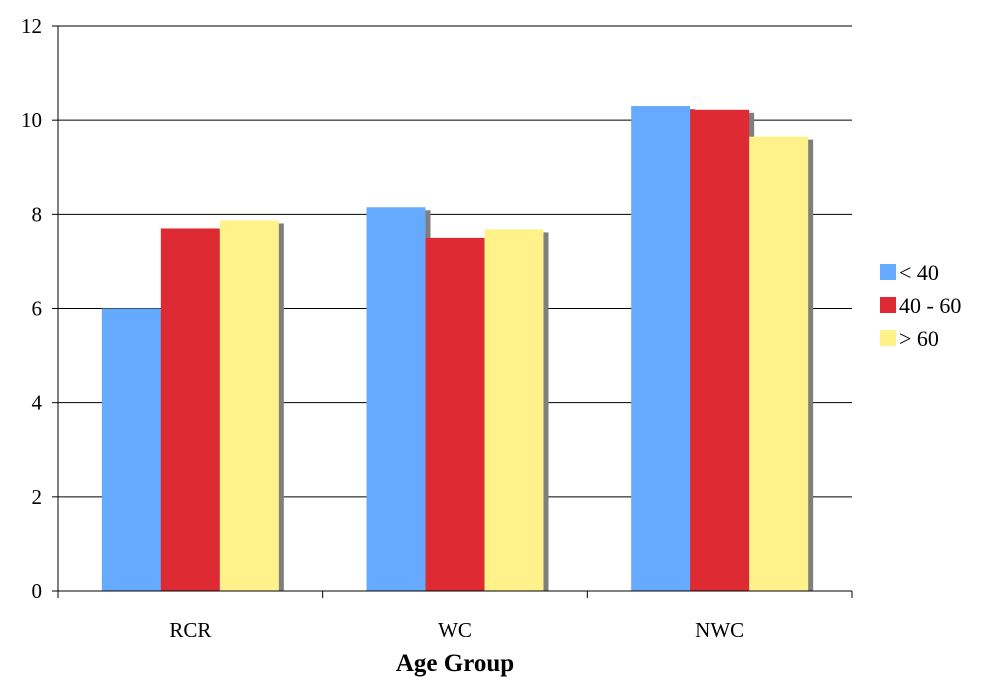 This screenshot has height=693, width=985. I want to click on legend-label: 40 - 60, so click(930, 305).